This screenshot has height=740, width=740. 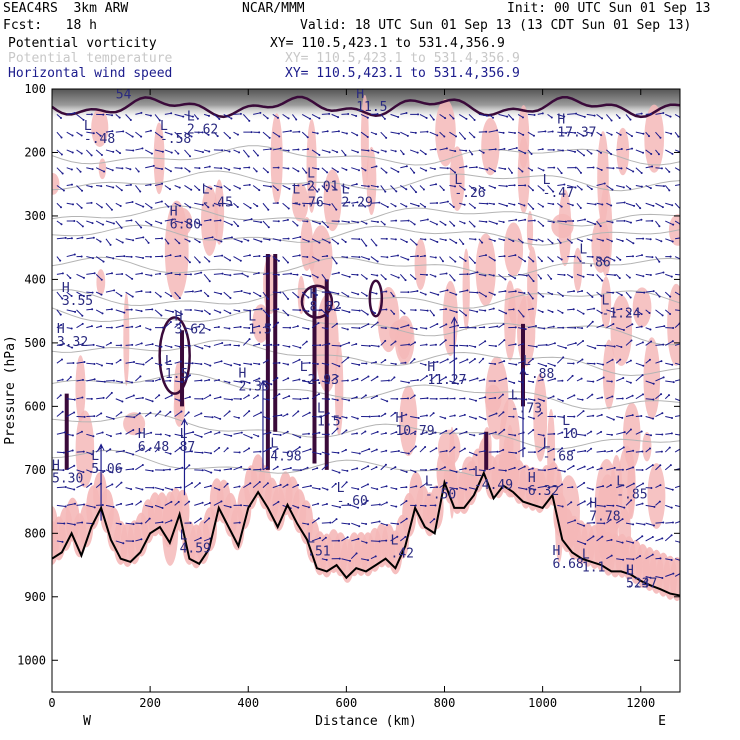 I want to click on low-marker: L, so click(x=95, y=456).